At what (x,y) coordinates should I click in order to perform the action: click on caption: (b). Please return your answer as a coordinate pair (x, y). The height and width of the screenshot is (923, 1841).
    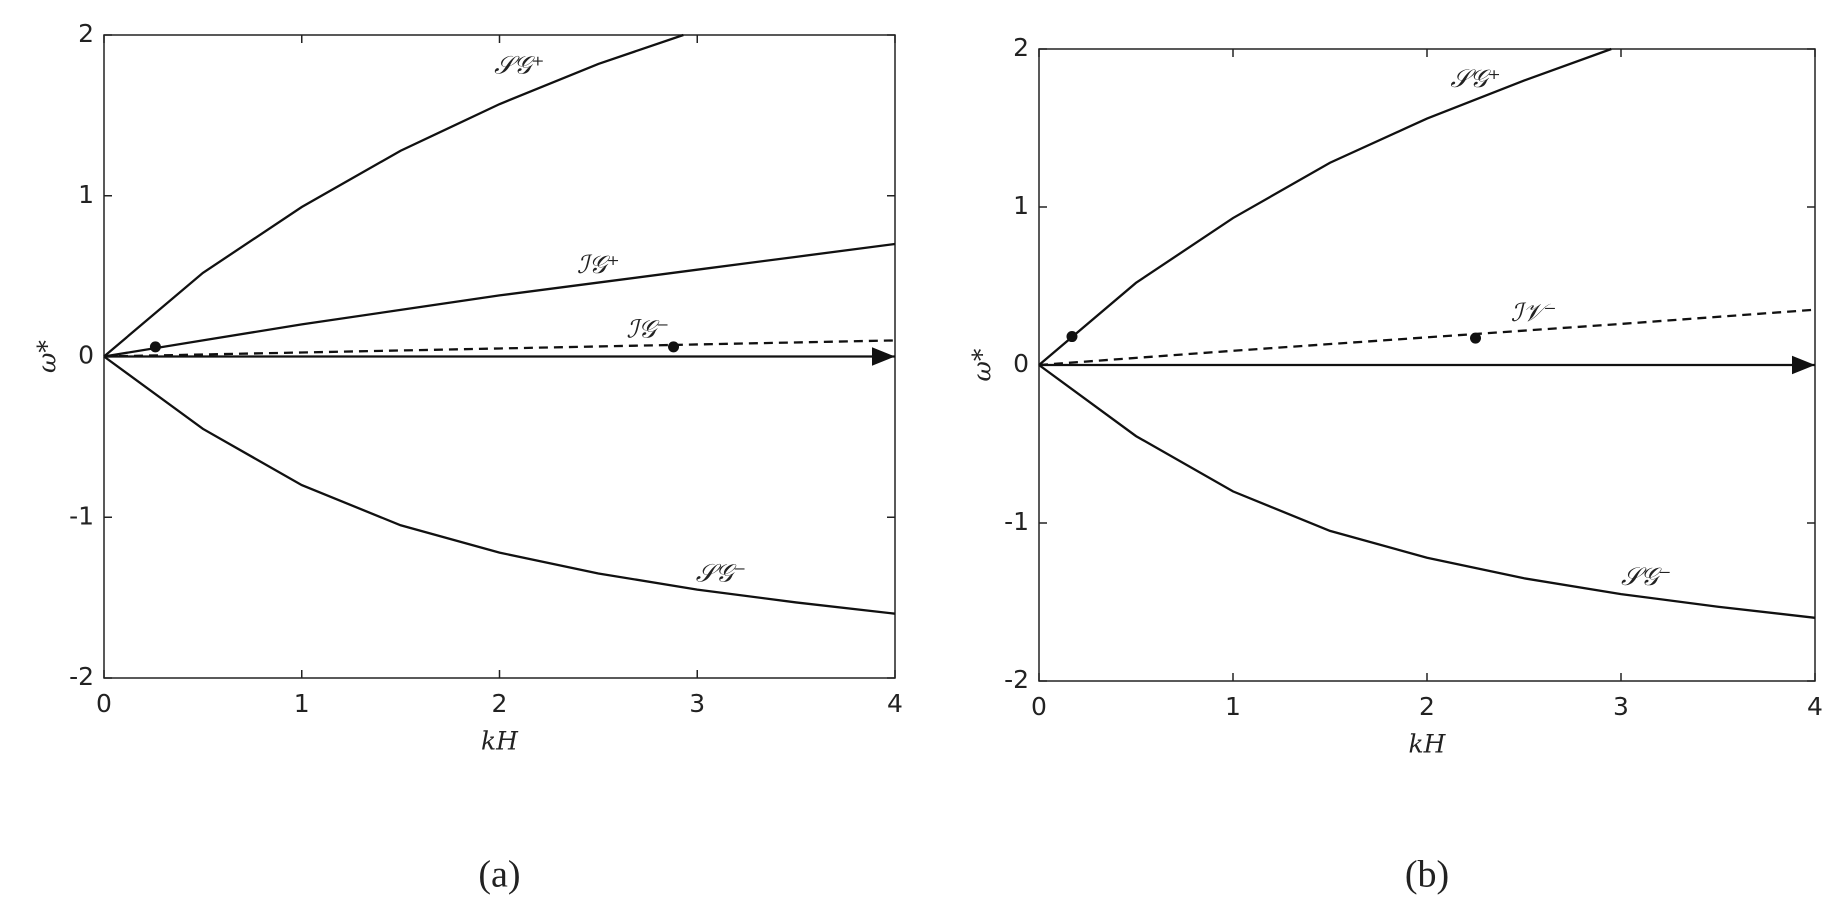
    Looking at the image, I should click on (1427, 875).